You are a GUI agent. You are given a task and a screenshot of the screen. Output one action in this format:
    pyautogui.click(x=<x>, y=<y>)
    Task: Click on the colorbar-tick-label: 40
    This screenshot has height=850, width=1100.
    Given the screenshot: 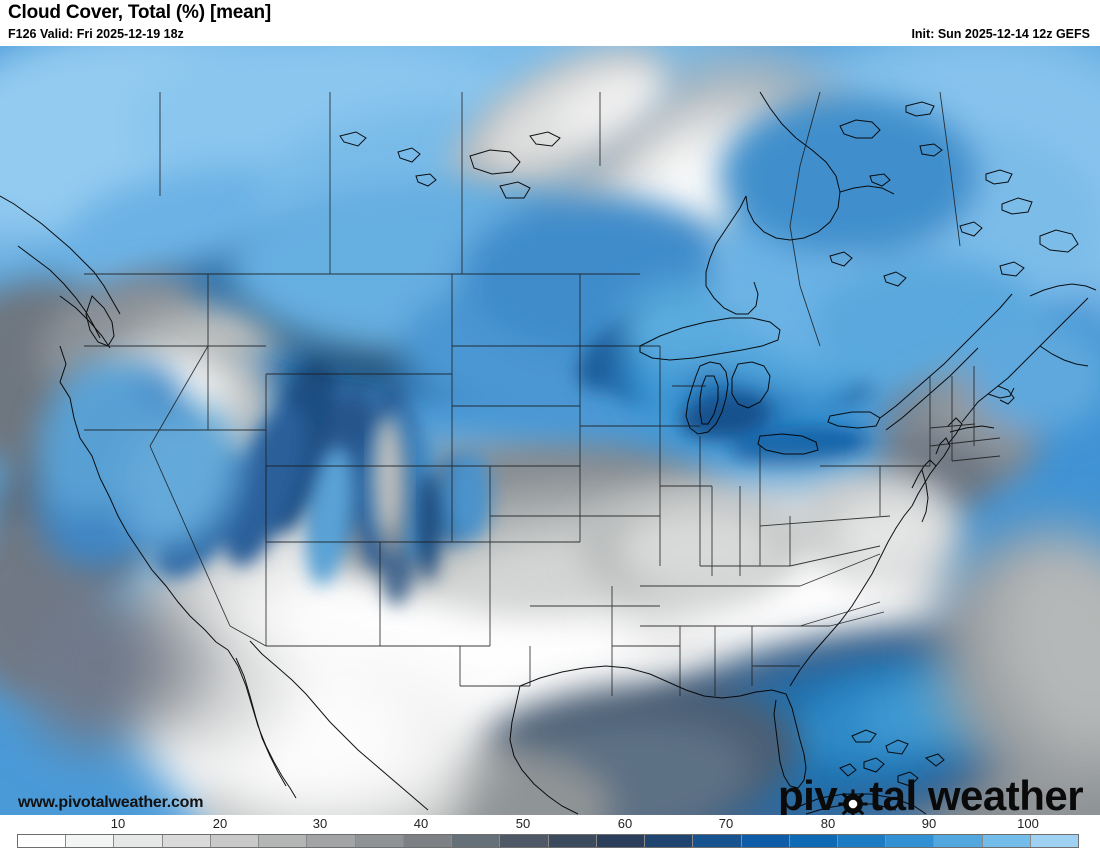 What is the action you would take?
    pyautogui.click(x=421, y=823)
    